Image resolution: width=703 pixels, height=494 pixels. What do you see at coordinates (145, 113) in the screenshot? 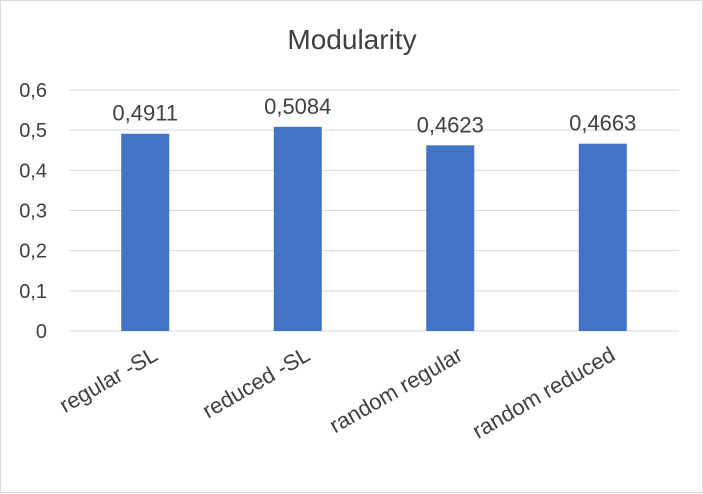
I see `data-label: 0,4911` at bounding box center [145, 113].